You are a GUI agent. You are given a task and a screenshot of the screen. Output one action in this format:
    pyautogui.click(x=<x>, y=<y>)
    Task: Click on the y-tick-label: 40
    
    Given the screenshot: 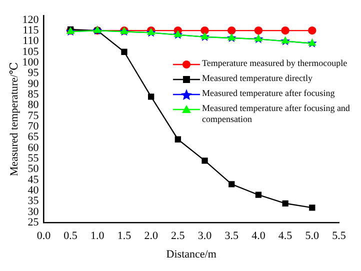 What is the action you would take?
    pyautogui.click(x=34, y=190)
    